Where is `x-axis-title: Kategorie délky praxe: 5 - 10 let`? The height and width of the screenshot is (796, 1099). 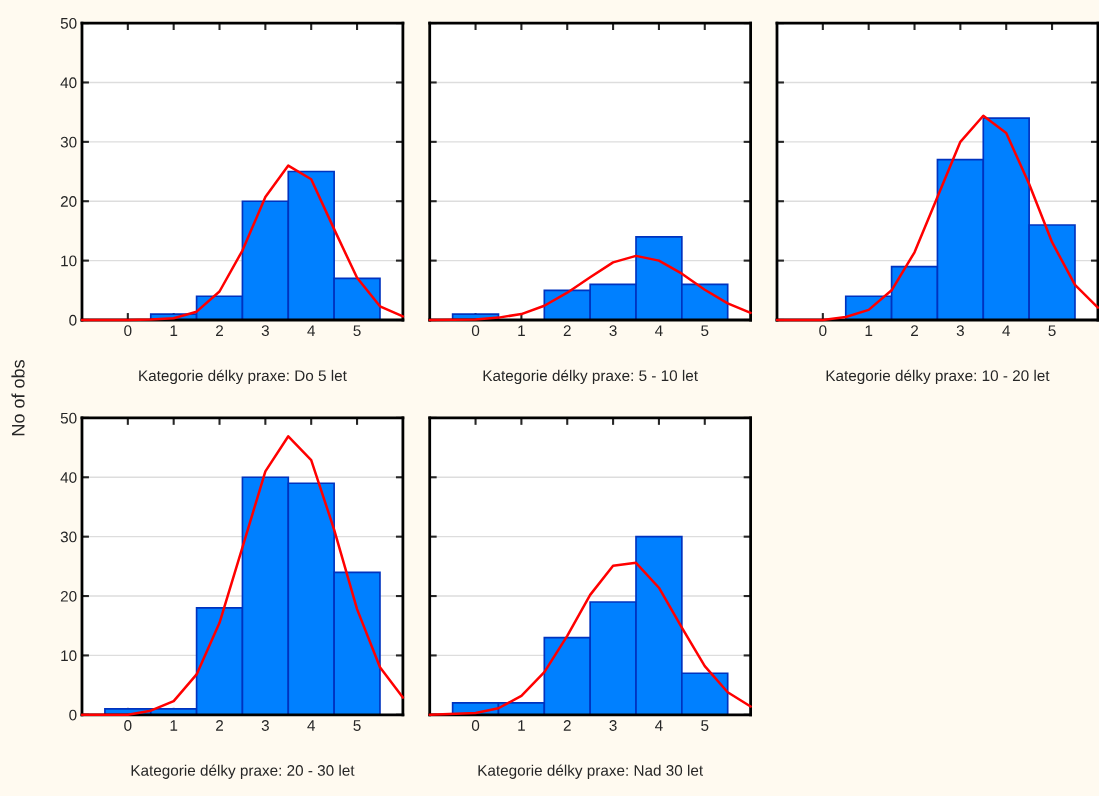 x-axis-title: Kategorie délky praxe: 5 - 10 let is located at coordinates (590, 377).